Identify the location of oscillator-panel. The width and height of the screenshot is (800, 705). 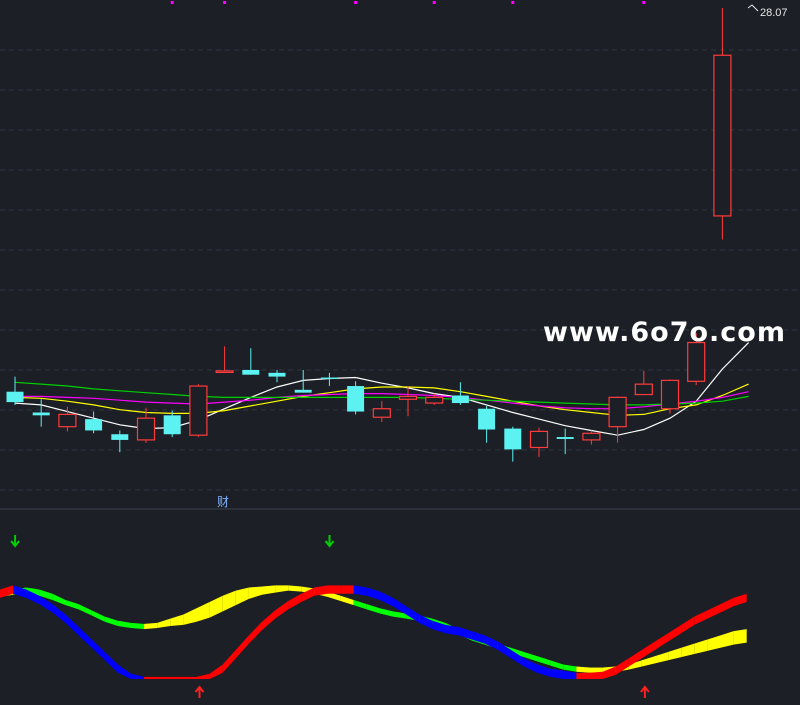
(373, 632).